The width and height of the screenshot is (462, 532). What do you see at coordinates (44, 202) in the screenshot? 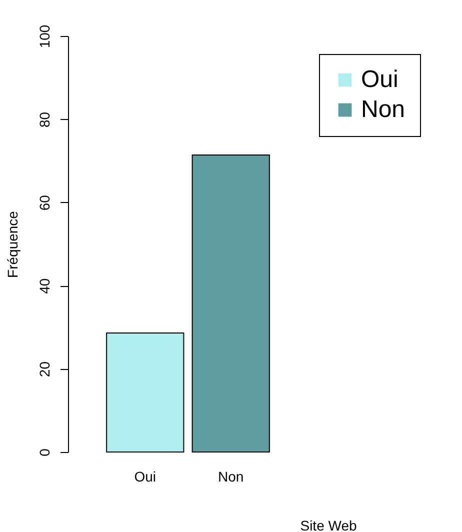
I see `y-tick-label: 60` at bounding box center [44, 202].